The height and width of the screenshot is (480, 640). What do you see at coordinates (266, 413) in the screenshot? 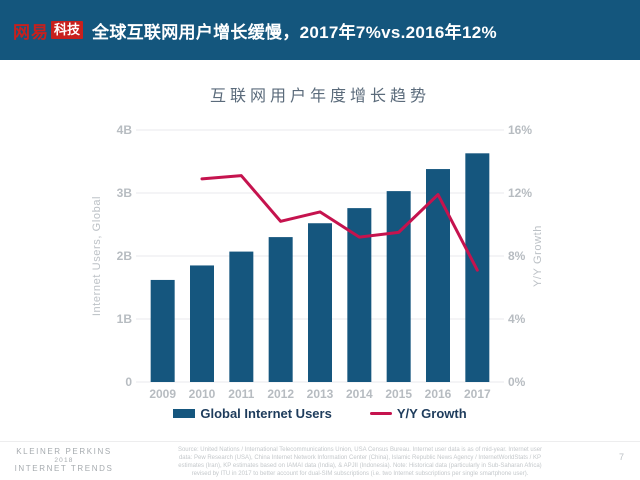
I see `legend-label-users: Global Internet Users` at bounding box center [266, 413].